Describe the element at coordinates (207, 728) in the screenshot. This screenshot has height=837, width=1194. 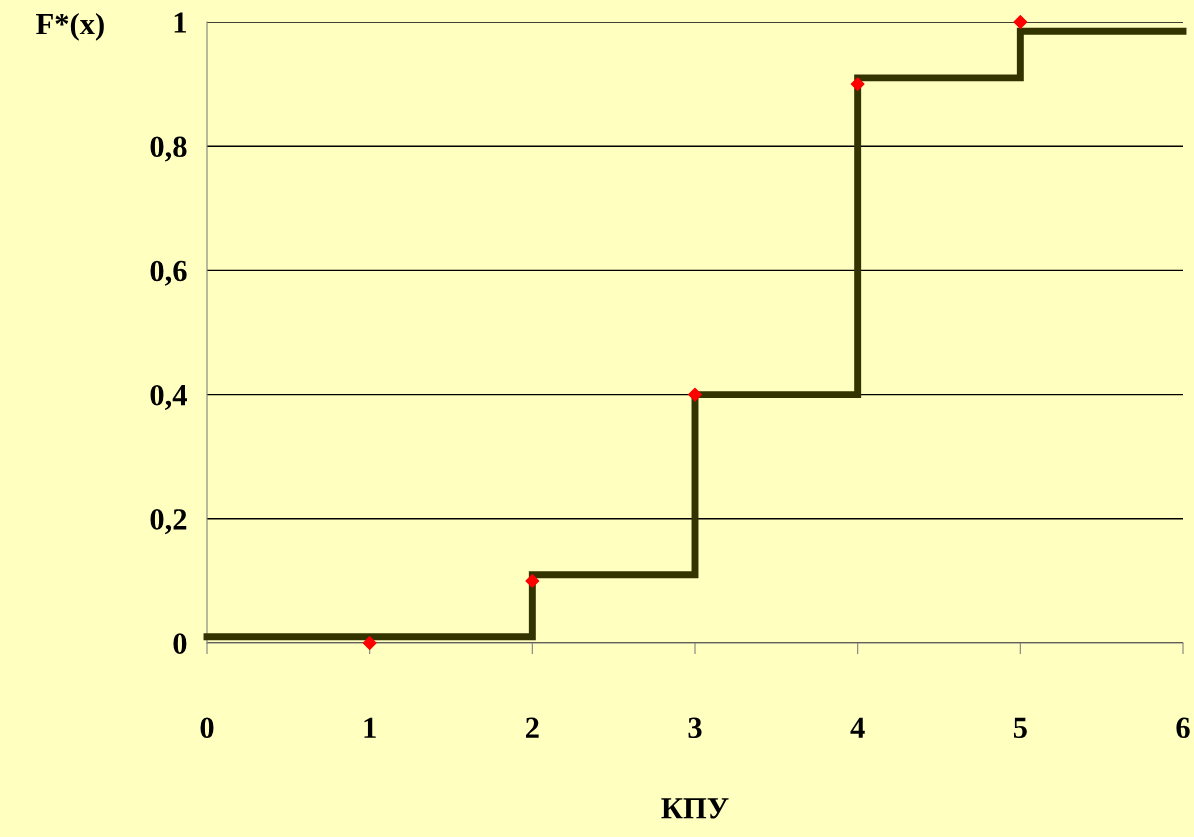
I see `x-tick-label: 0` at that location.